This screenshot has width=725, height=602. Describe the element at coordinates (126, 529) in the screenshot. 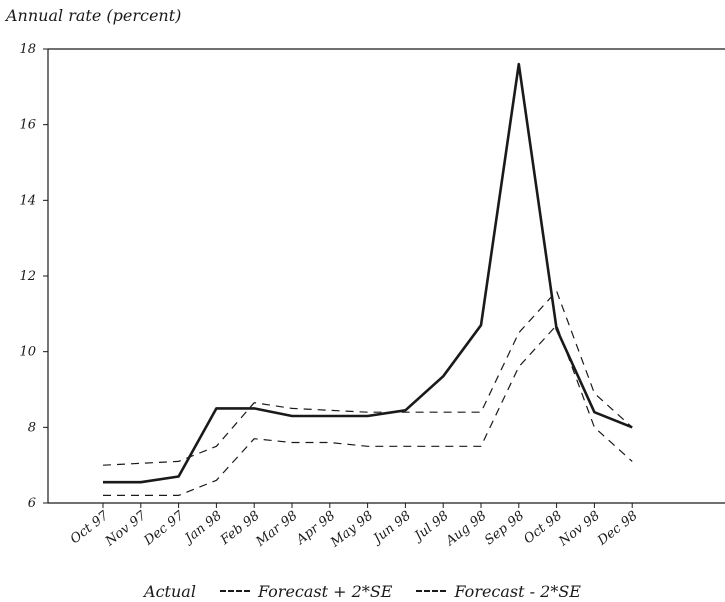

I see `x-tick-label: Nov 97` at that location.